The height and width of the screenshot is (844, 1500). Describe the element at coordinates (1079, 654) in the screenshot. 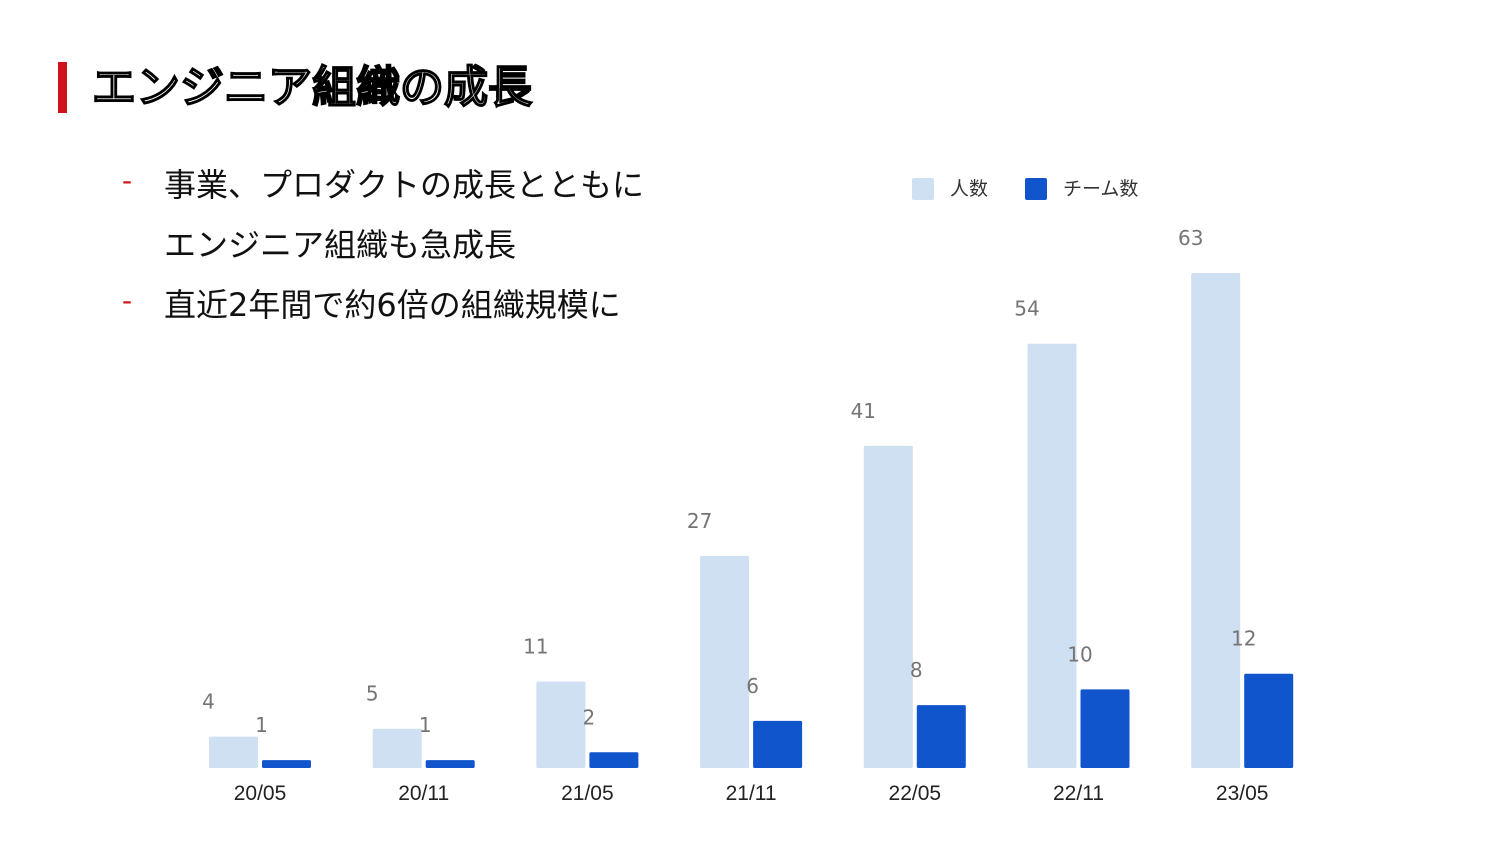

I see `data-label: 10` at that location.